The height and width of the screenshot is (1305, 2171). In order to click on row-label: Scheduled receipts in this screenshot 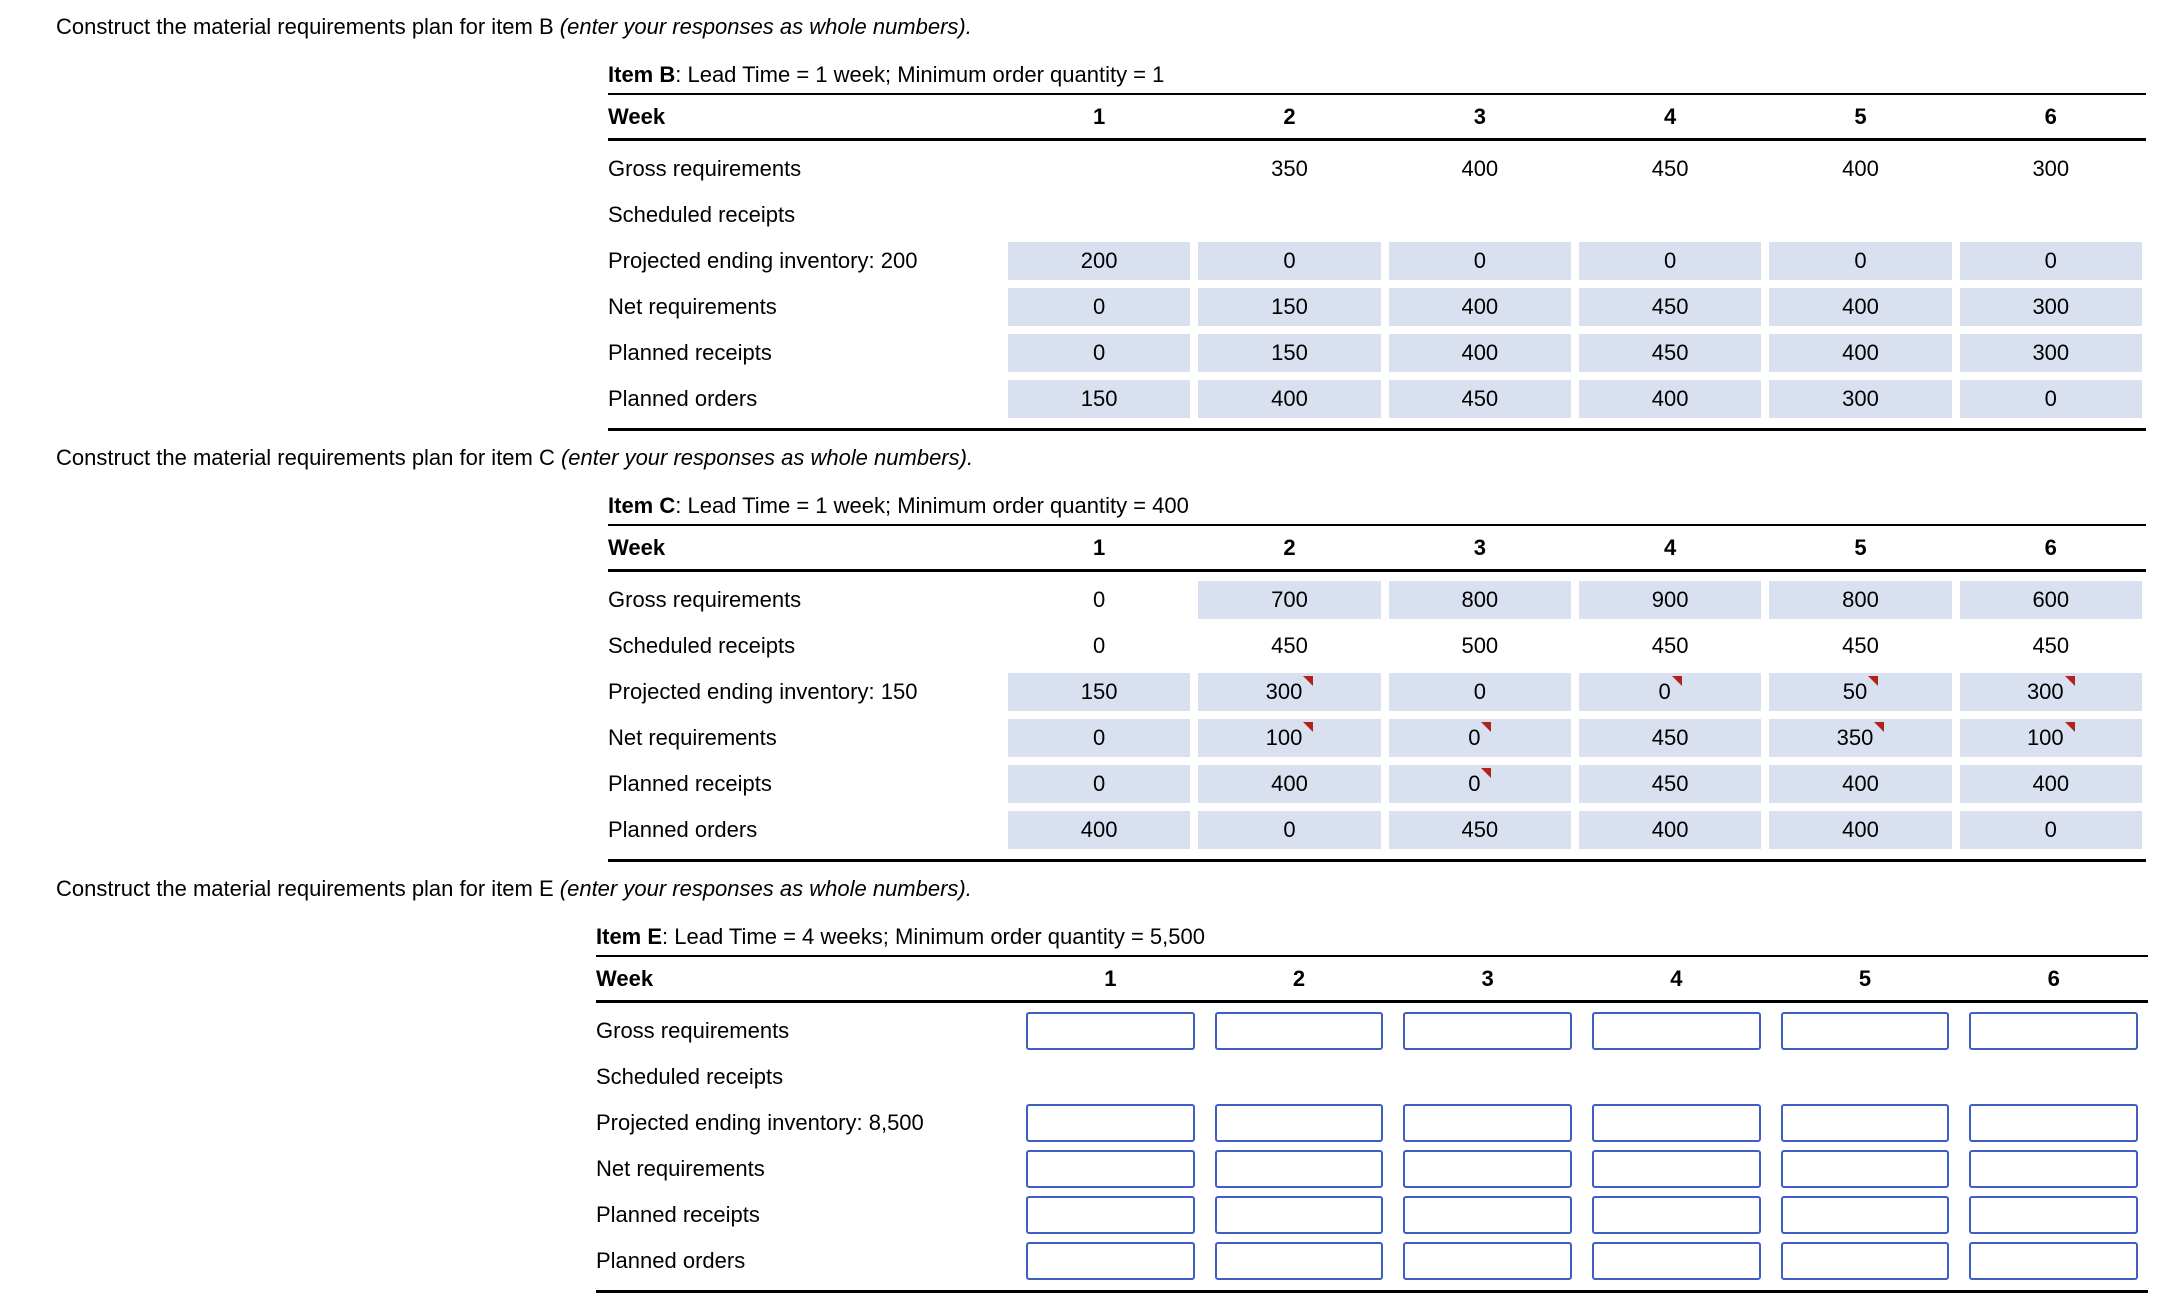, I will do `click(690, 1076)`.